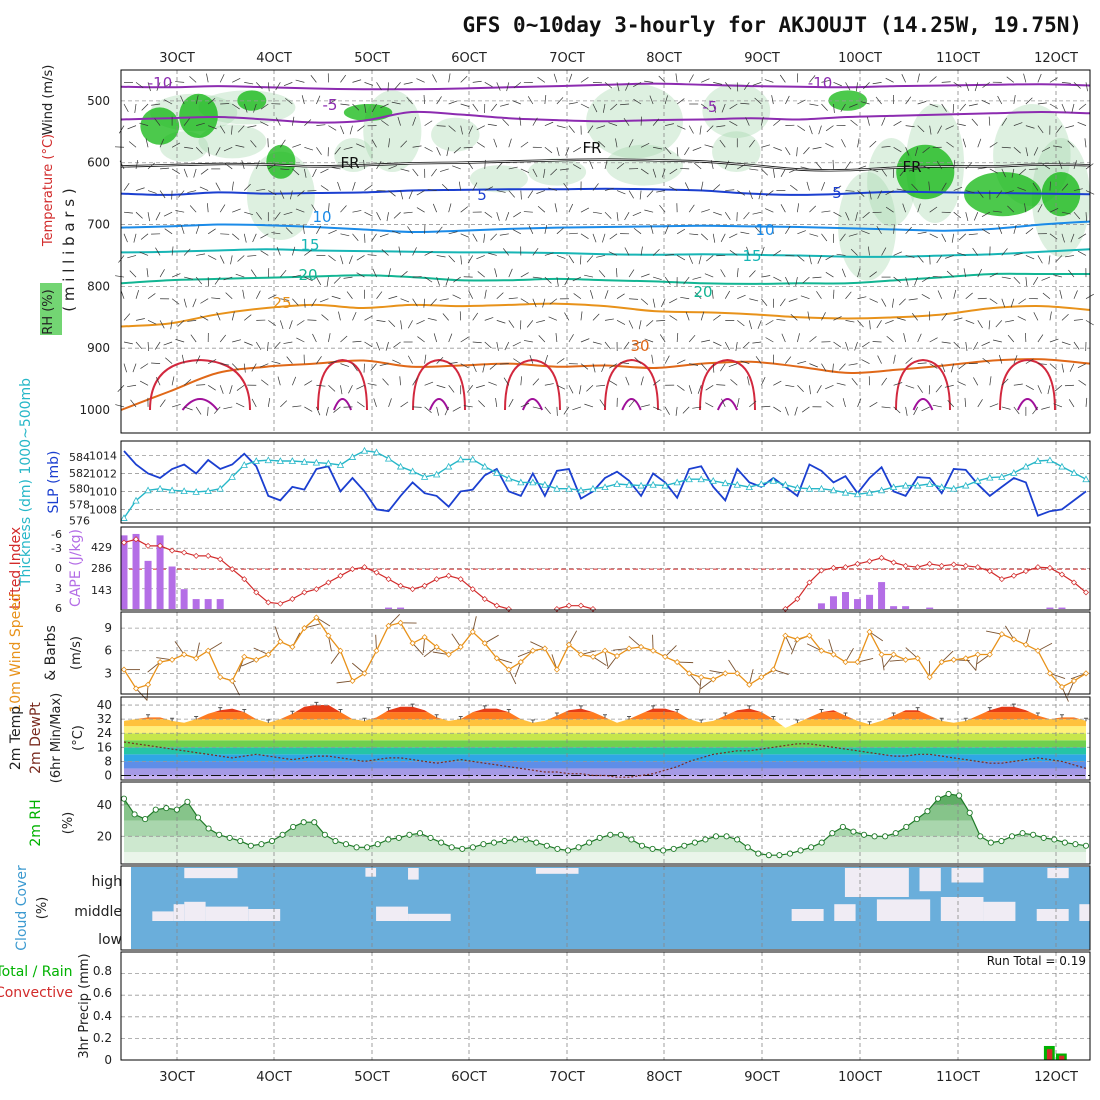 Image resolution: width=1100 pixels, height=1100 pixels. What do you see at coordinates (103, 473) in the screenshot?
I see `slp-tick-label: 1012` at bounding box center [103, 473].